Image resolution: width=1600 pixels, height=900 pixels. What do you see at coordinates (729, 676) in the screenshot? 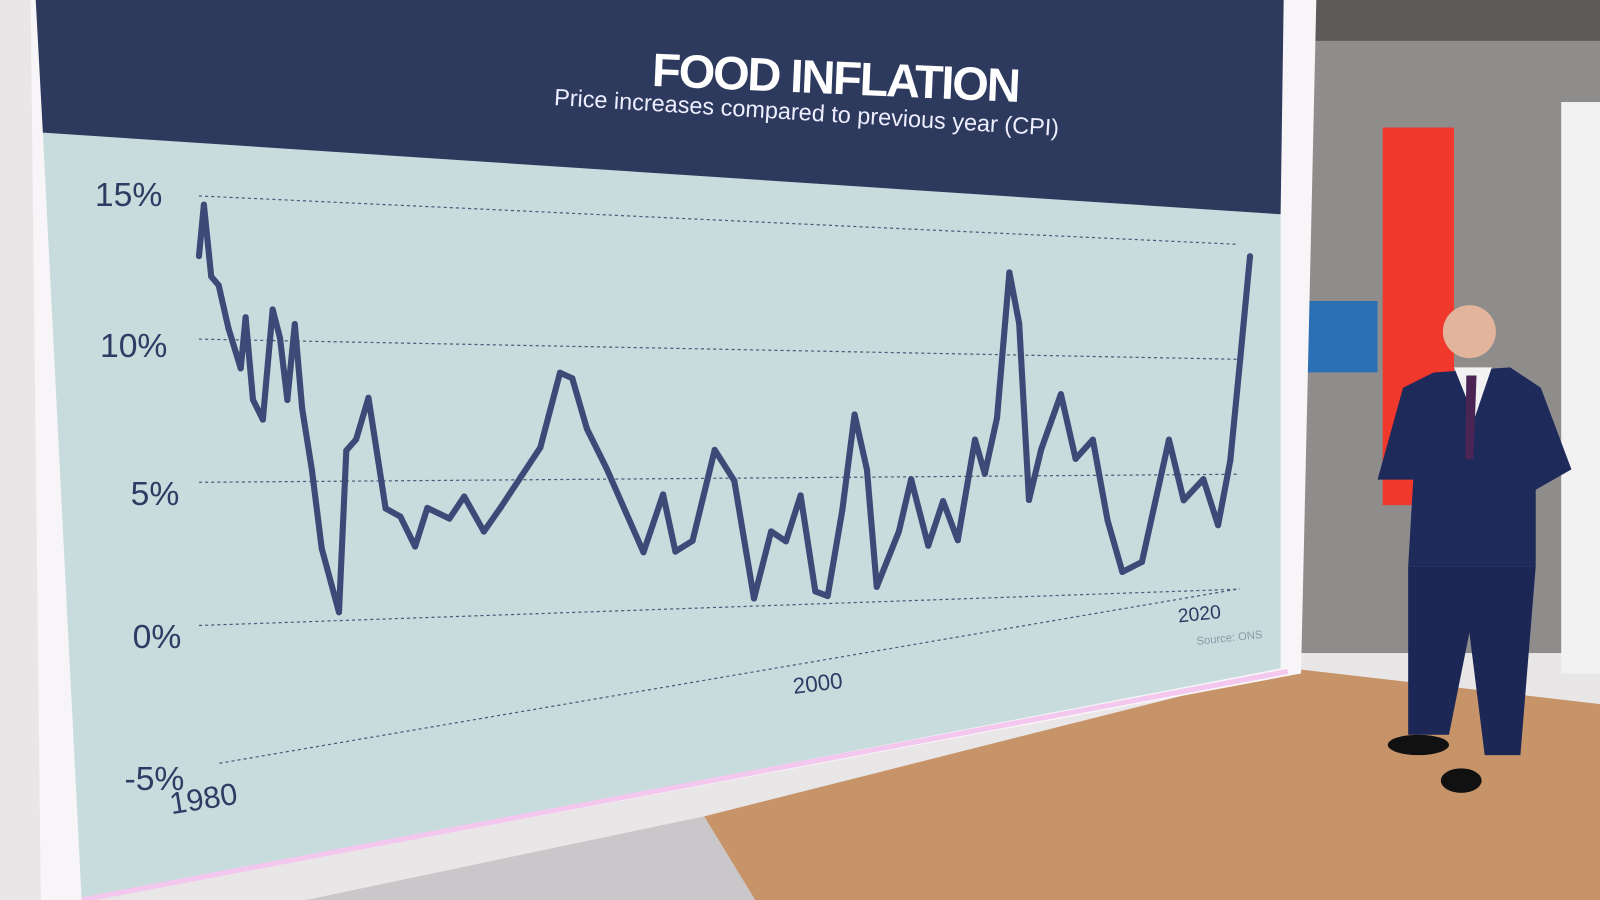
I see `x-axis` at bounding box center [729, 676].